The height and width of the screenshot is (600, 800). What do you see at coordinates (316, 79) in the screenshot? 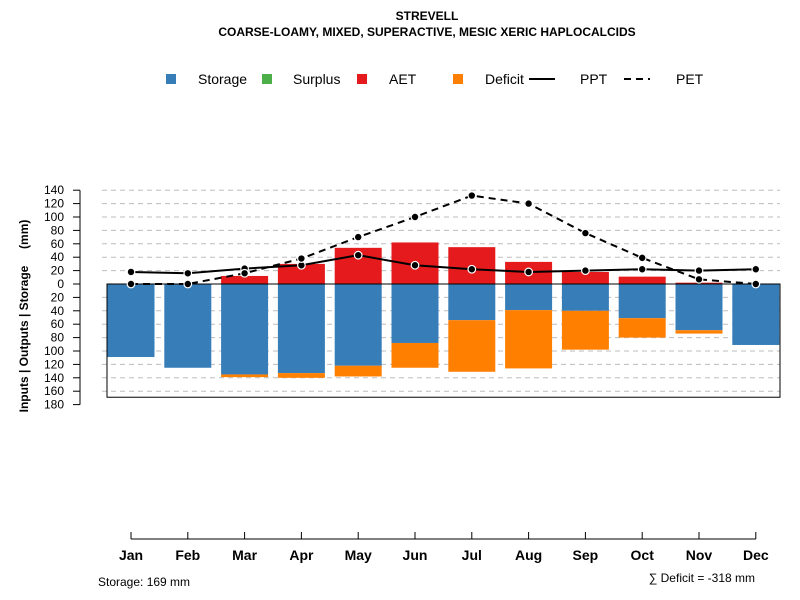
I see `legend-surplus-label: Surplus` at bounding box center [316, 79].